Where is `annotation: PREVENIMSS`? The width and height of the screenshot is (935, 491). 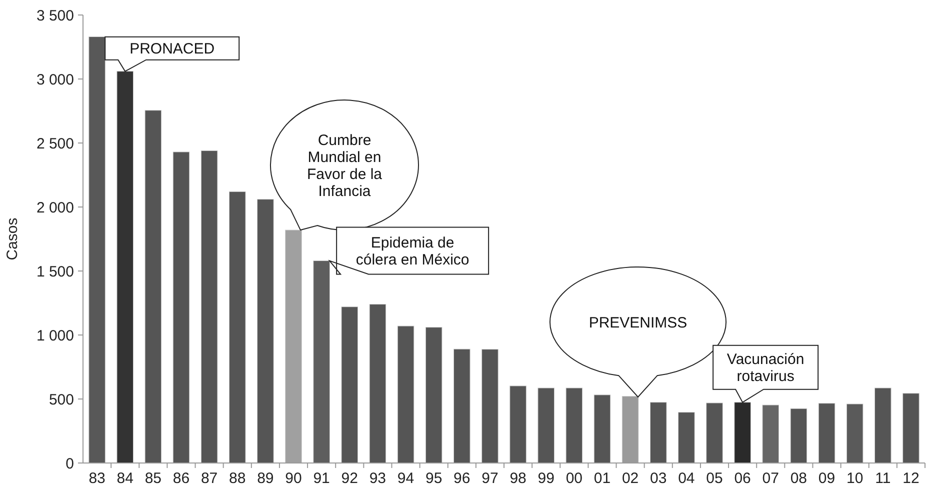 annotation: PREVENIMSS is located at coordinates (638, 323).